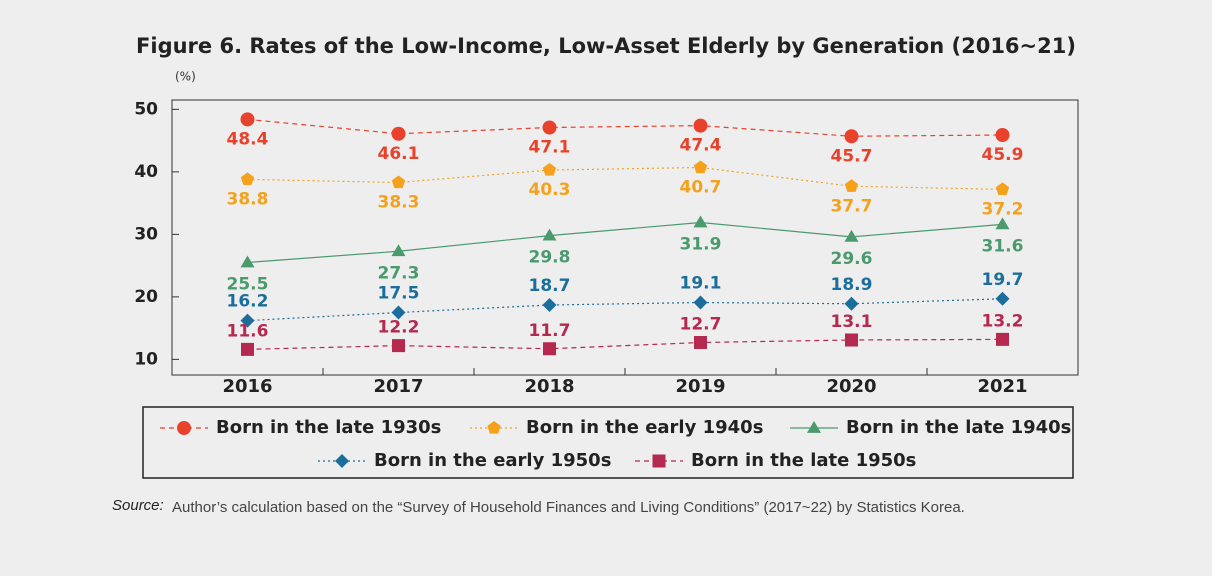 Image resolution: width=1212 pixels, height=576 pixels. I want to click on data-label: 19.7, so click(1003, 280).